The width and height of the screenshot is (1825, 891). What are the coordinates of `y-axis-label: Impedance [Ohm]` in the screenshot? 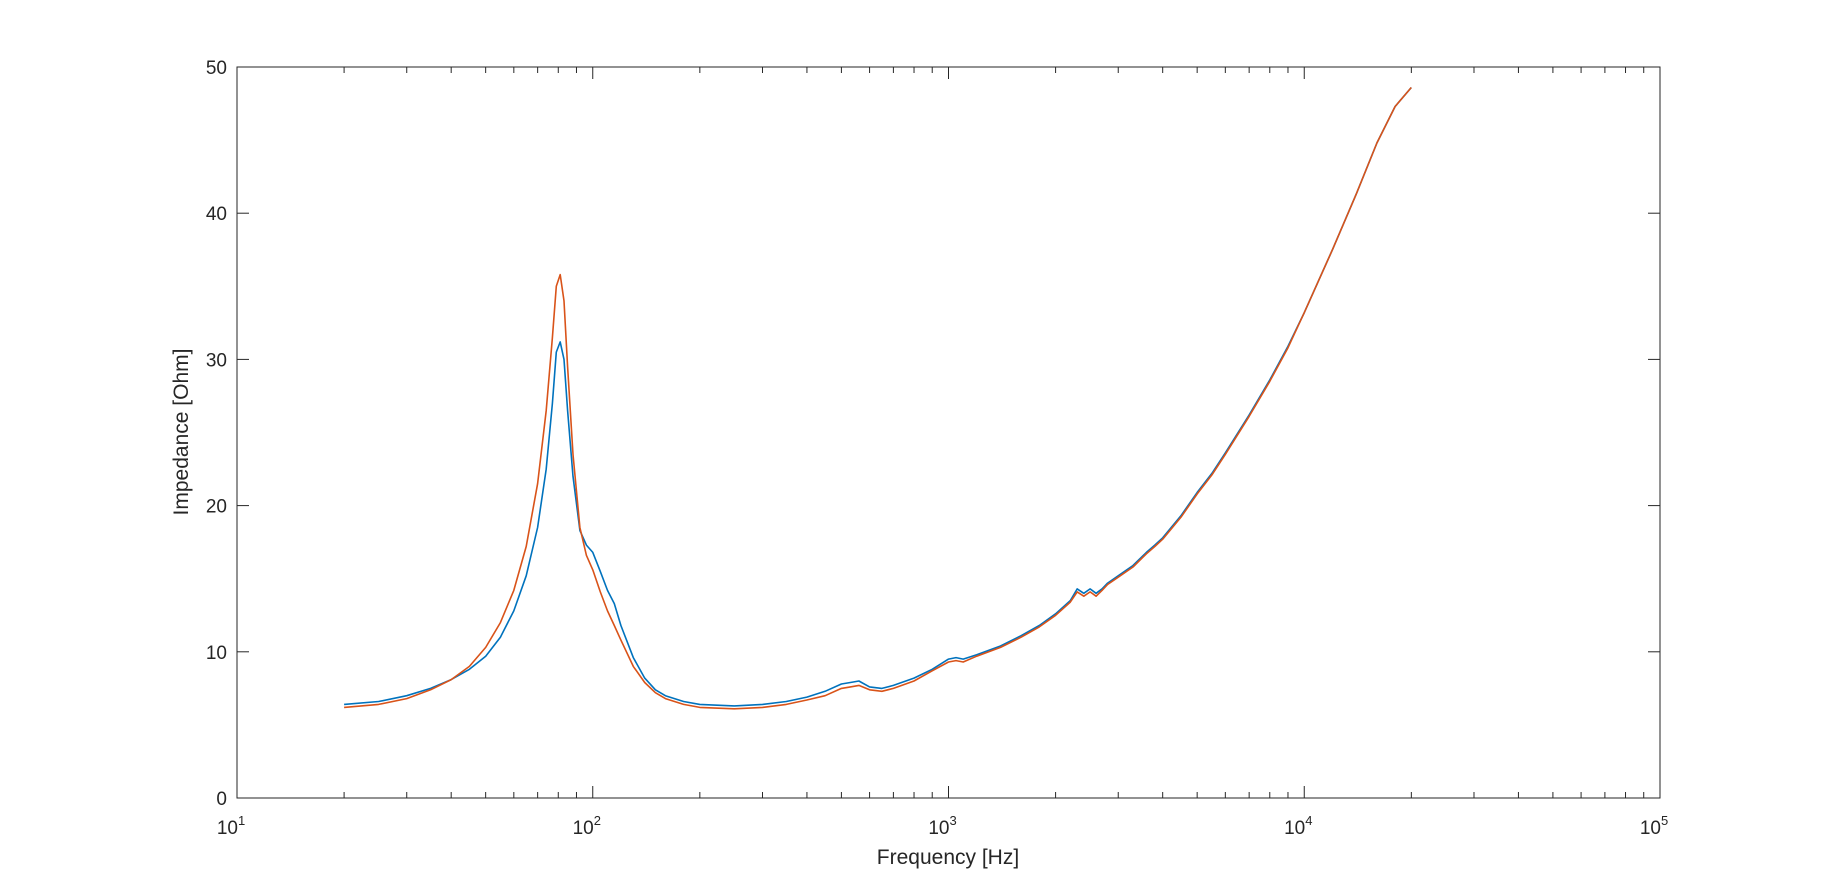 It's located at (181, 432).